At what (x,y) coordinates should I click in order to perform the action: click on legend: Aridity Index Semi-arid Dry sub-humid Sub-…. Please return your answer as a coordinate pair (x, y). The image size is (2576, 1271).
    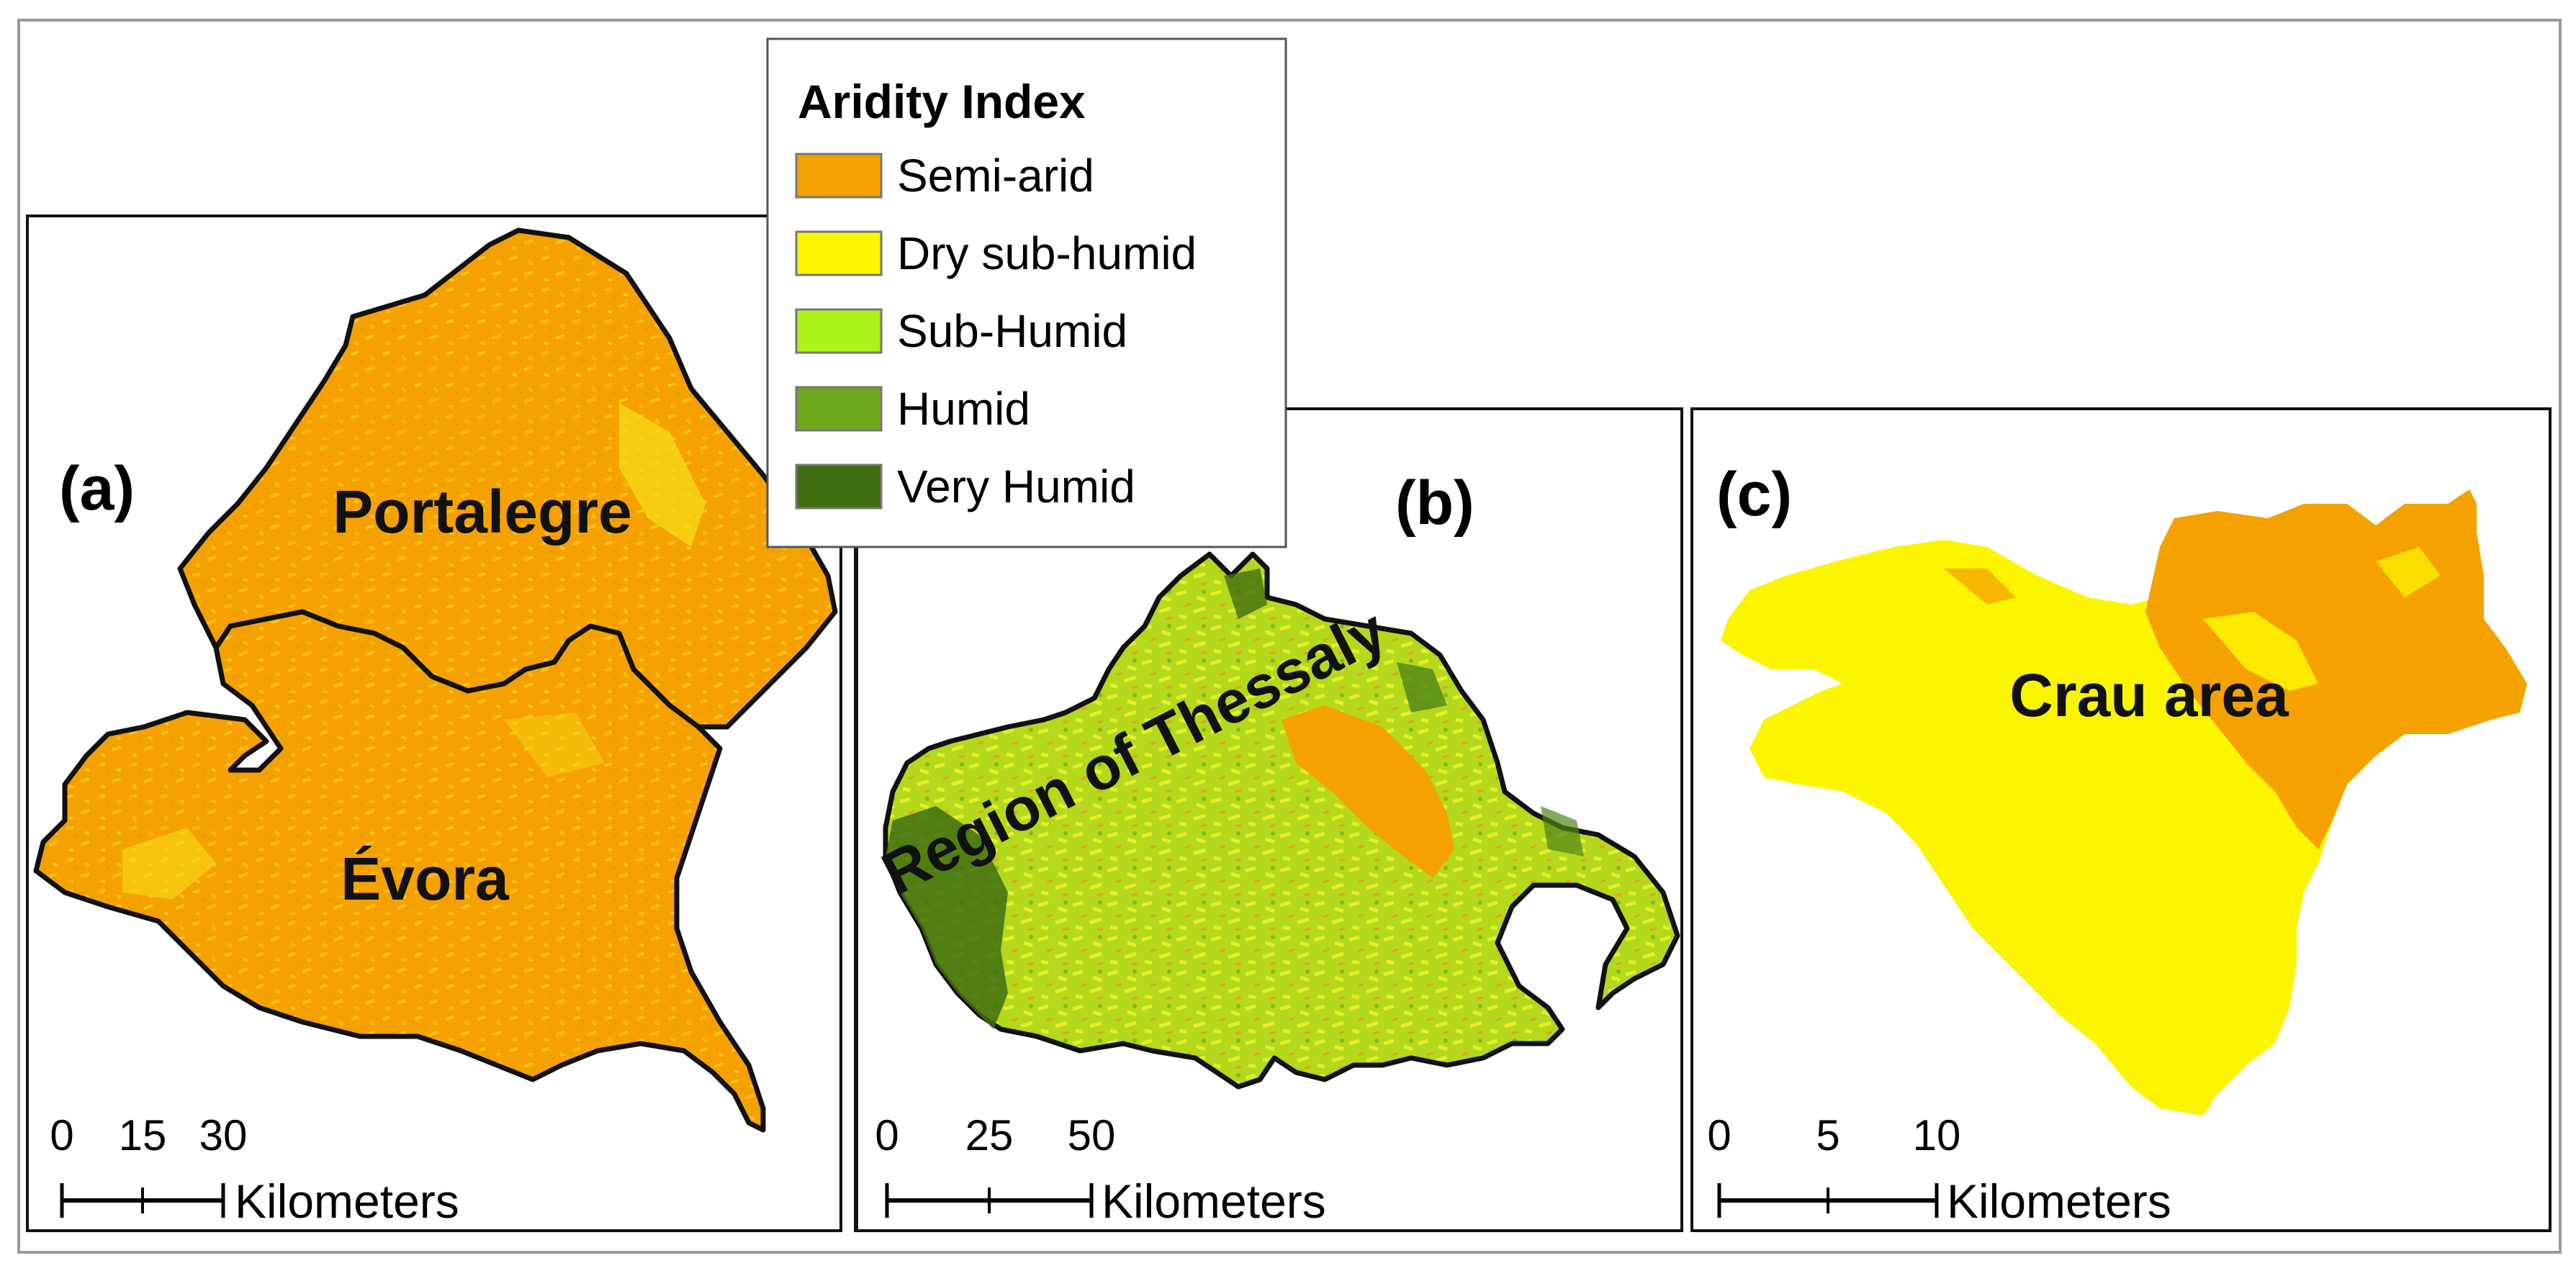
    Looking at the image, I should click on (1026, 292).